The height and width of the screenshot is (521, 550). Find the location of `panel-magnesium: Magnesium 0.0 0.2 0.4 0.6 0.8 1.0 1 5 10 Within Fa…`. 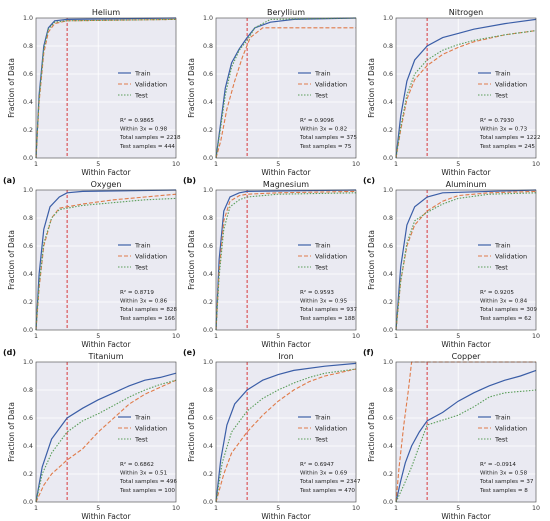

panel-magnesium: Magnesium 0.0 0.2 0.4 0.6 0.8 1.0 1 5 10 Within Fa… is located at coordinates (271, 268).